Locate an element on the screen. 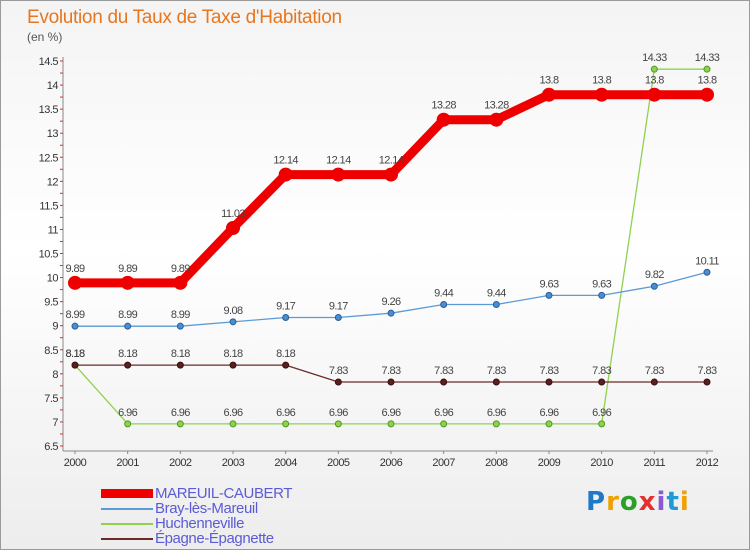  x-tick-label: 2010 is located at coordinates (601, 463).